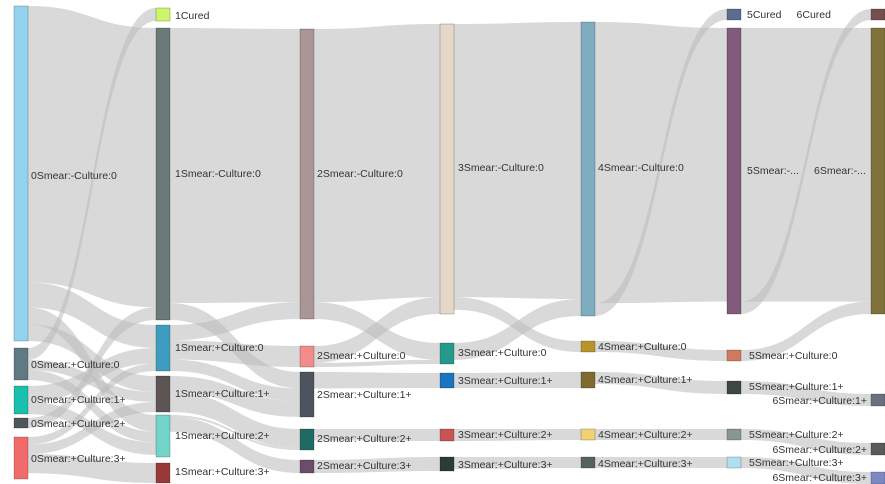  What do you see at coordinates (163, 394) in the screenshot?
I see `node-1pos1` at bounding box center [163, 394].